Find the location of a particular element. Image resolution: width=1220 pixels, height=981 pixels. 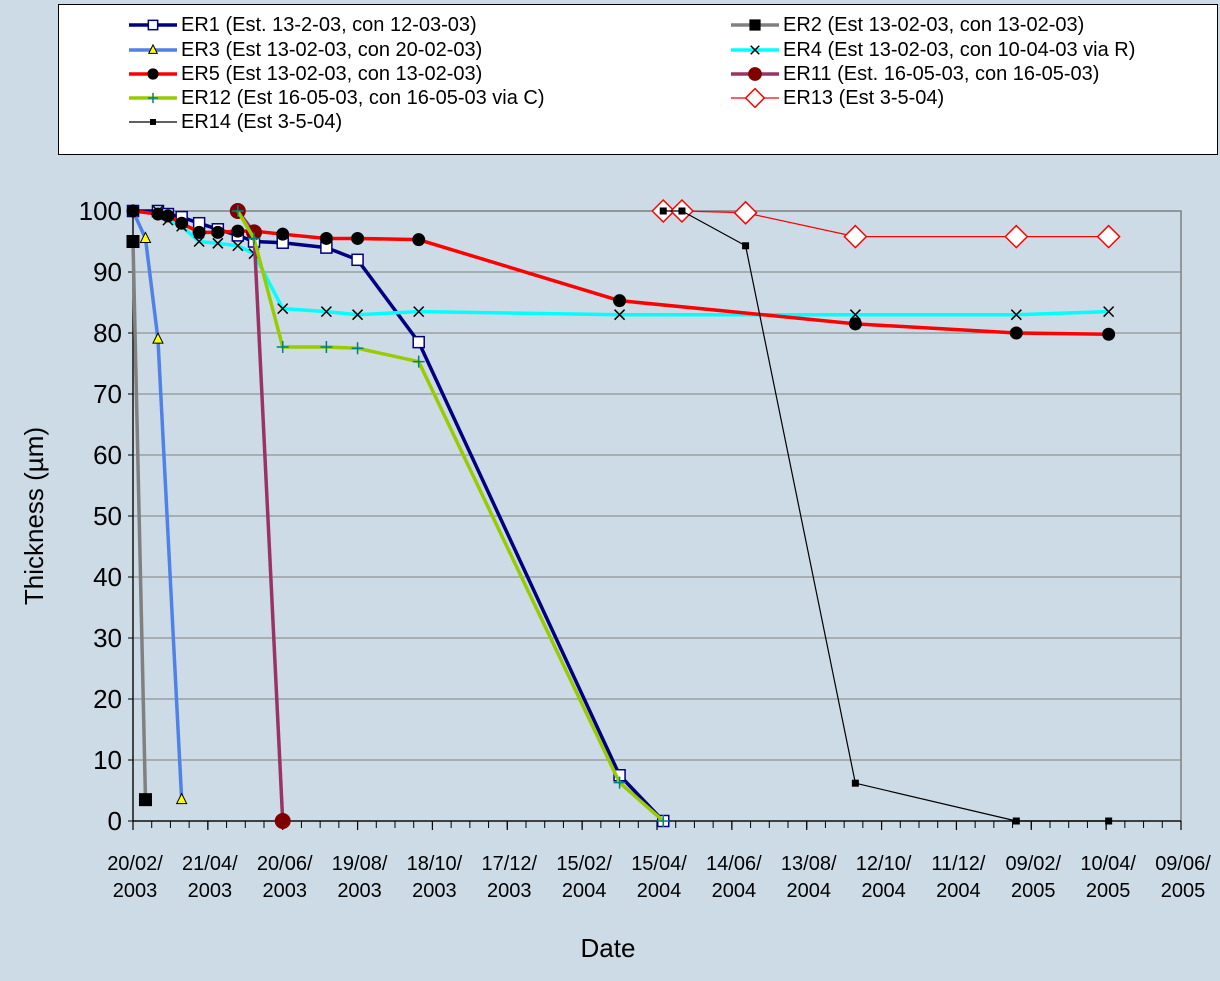

legend-item: ER4 (Est 13-02-03, con 10-04-03 via R) is located at coordinates (932, 50).